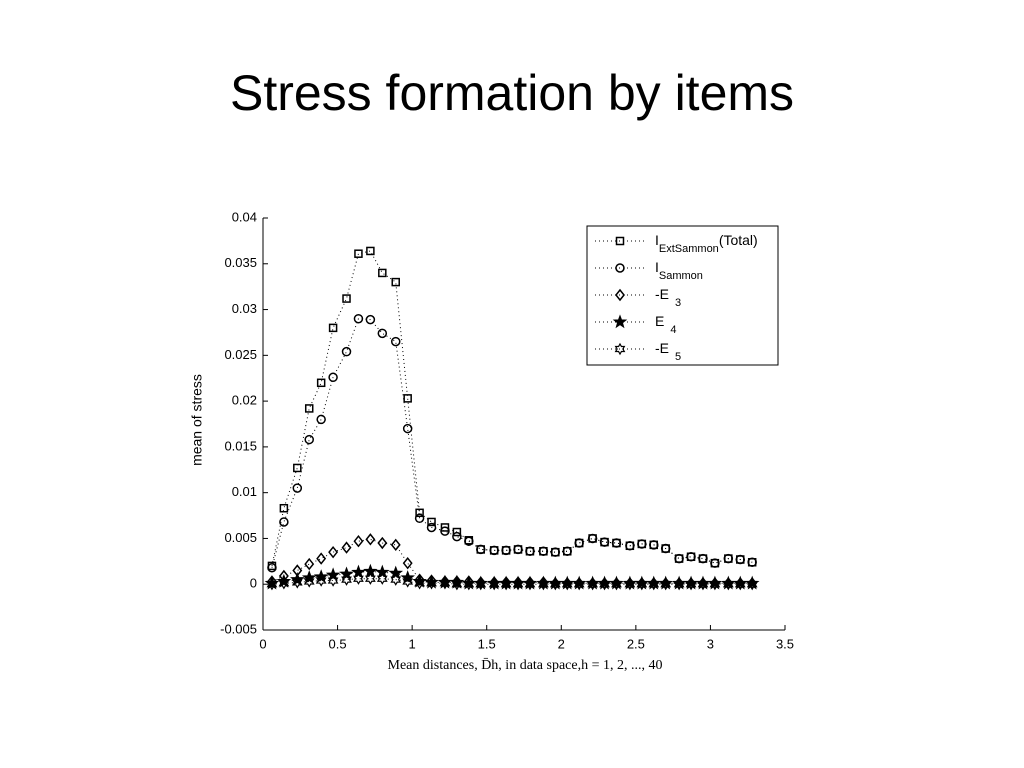 This screenshot has height=768, width=1024. I want to click on legend-label: IExtSammon(Total), so click(706, 243).